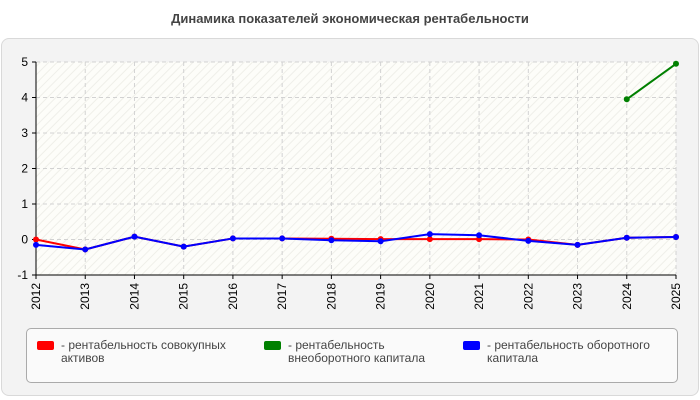 The height and width of the screenshot is (400, 700). Describe the element at coordinates (233, 296) in the screenshot. I see `x-tick-label: 2016` at that location.